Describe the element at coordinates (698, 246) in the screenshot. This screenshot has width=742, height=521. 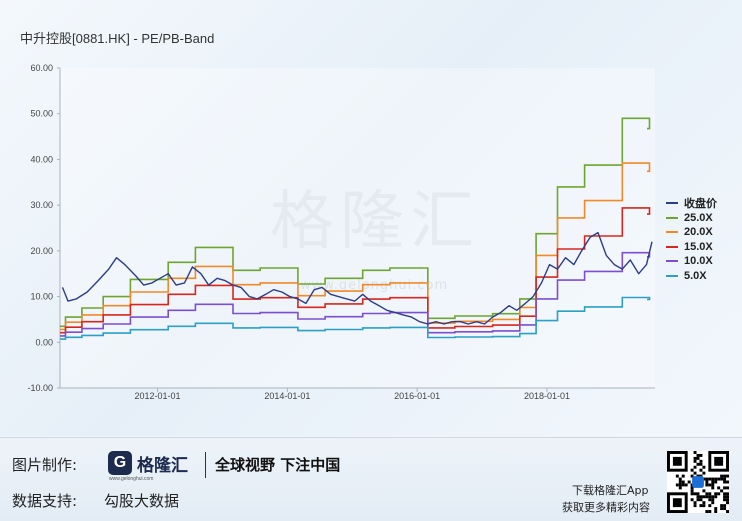
I see `legend-label: 15.0X` at that location.